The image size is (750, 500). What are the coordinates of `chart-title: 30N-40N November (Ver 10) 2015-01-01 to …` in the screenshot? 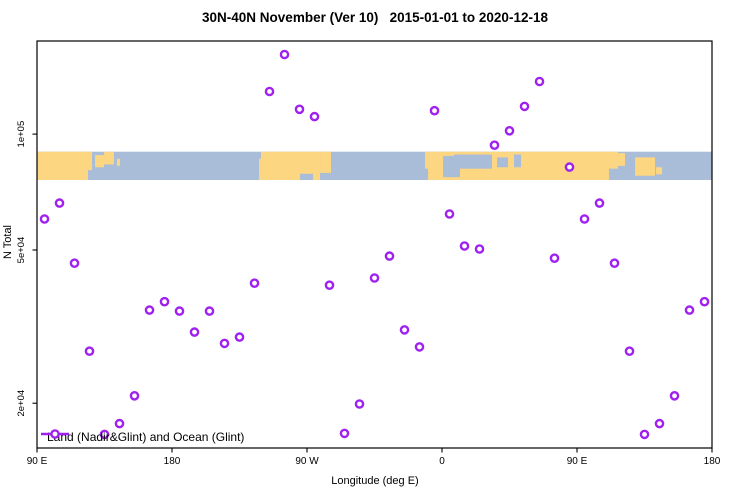 It's located at (375, 17).